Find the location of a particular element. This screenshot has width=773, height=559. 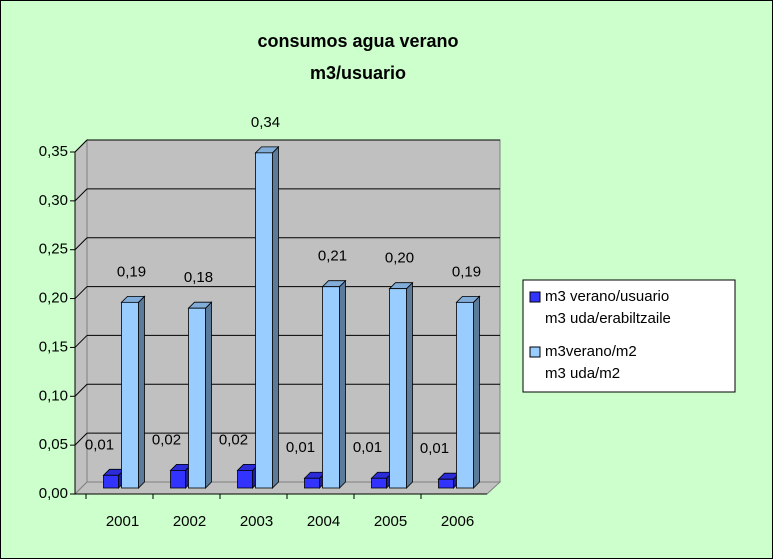

y-tick-label: 0,20 is located at coordinates (53, 298).